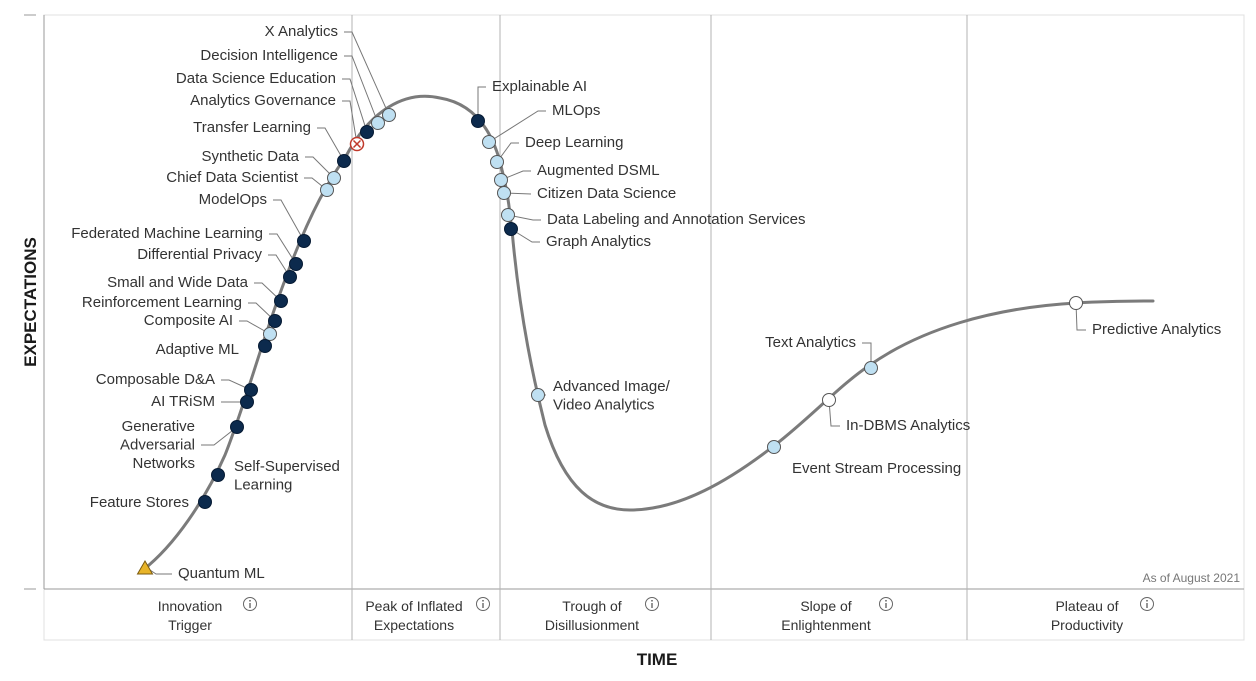 The image size is (1256, 681). I want to click on leader-line-x-analytics, so click(367, 73).